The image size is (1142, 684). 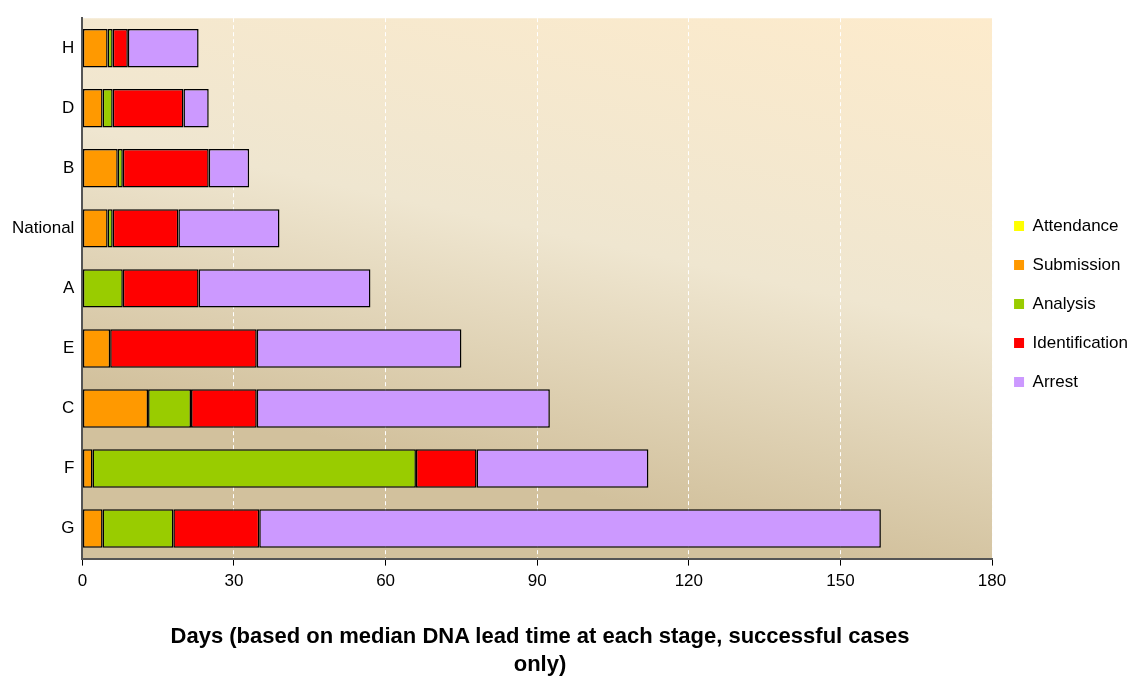 I want to click on y-tick-label: H, so click(x=68, y=47).